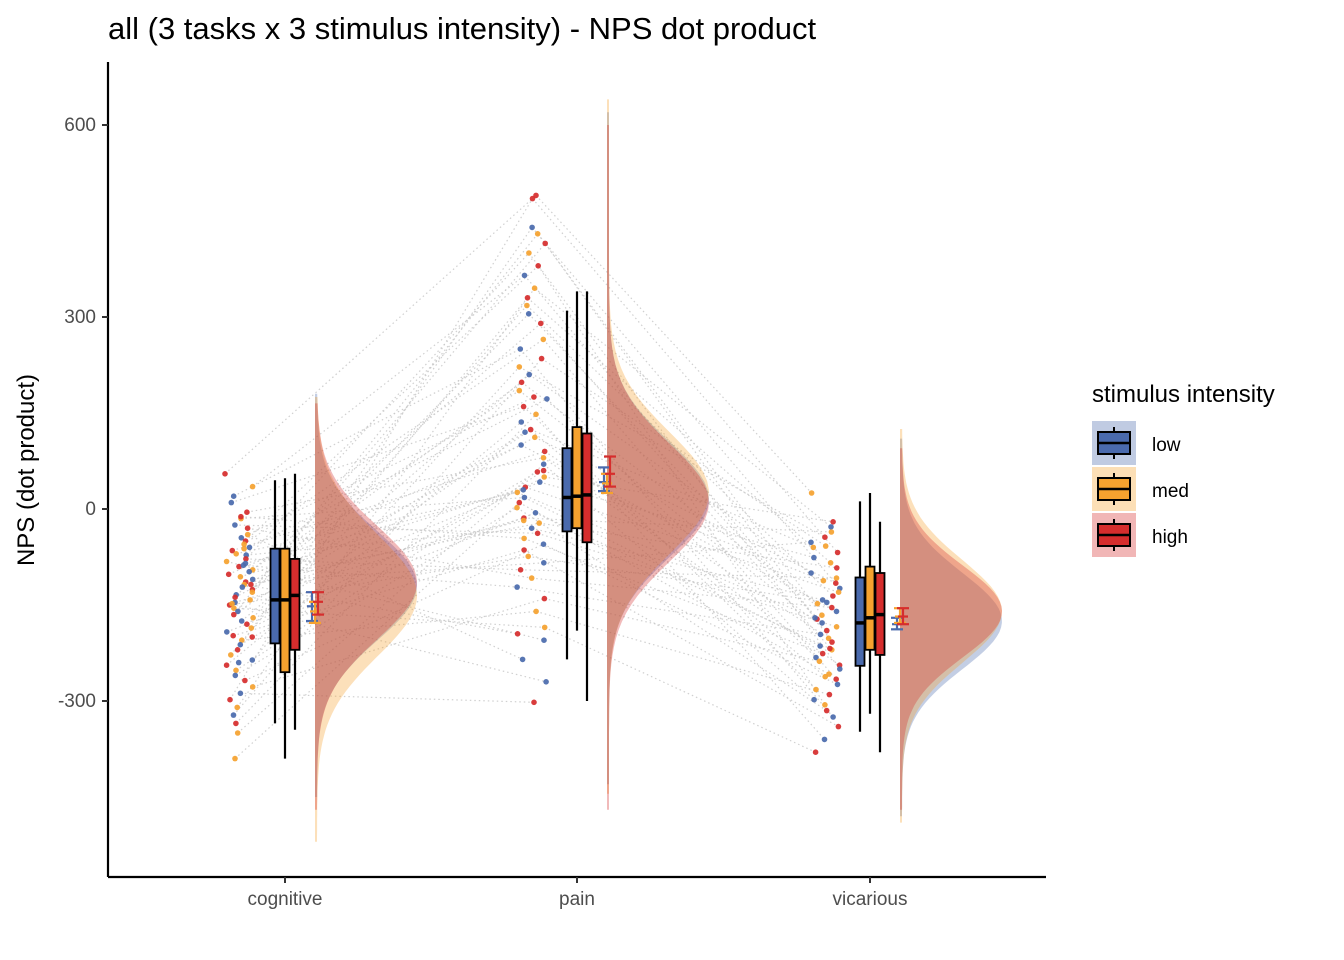 The width and height of the screenshot is (1344, 960). Describe the element at coordinates (275, 596) in the screenshot. I see `box-cognitive-low` at that location.